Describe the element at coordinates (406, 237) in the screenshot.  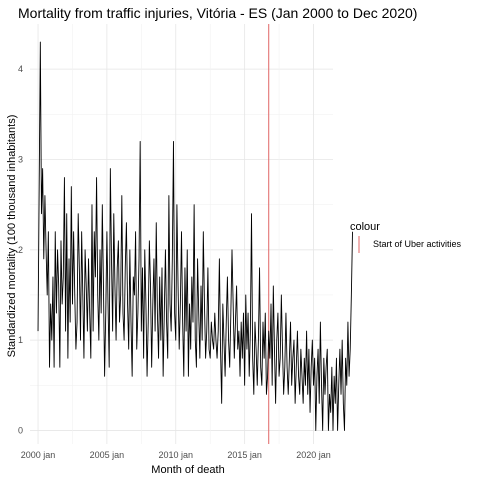
I see `legend: colour Start of Uber activities` at that location.